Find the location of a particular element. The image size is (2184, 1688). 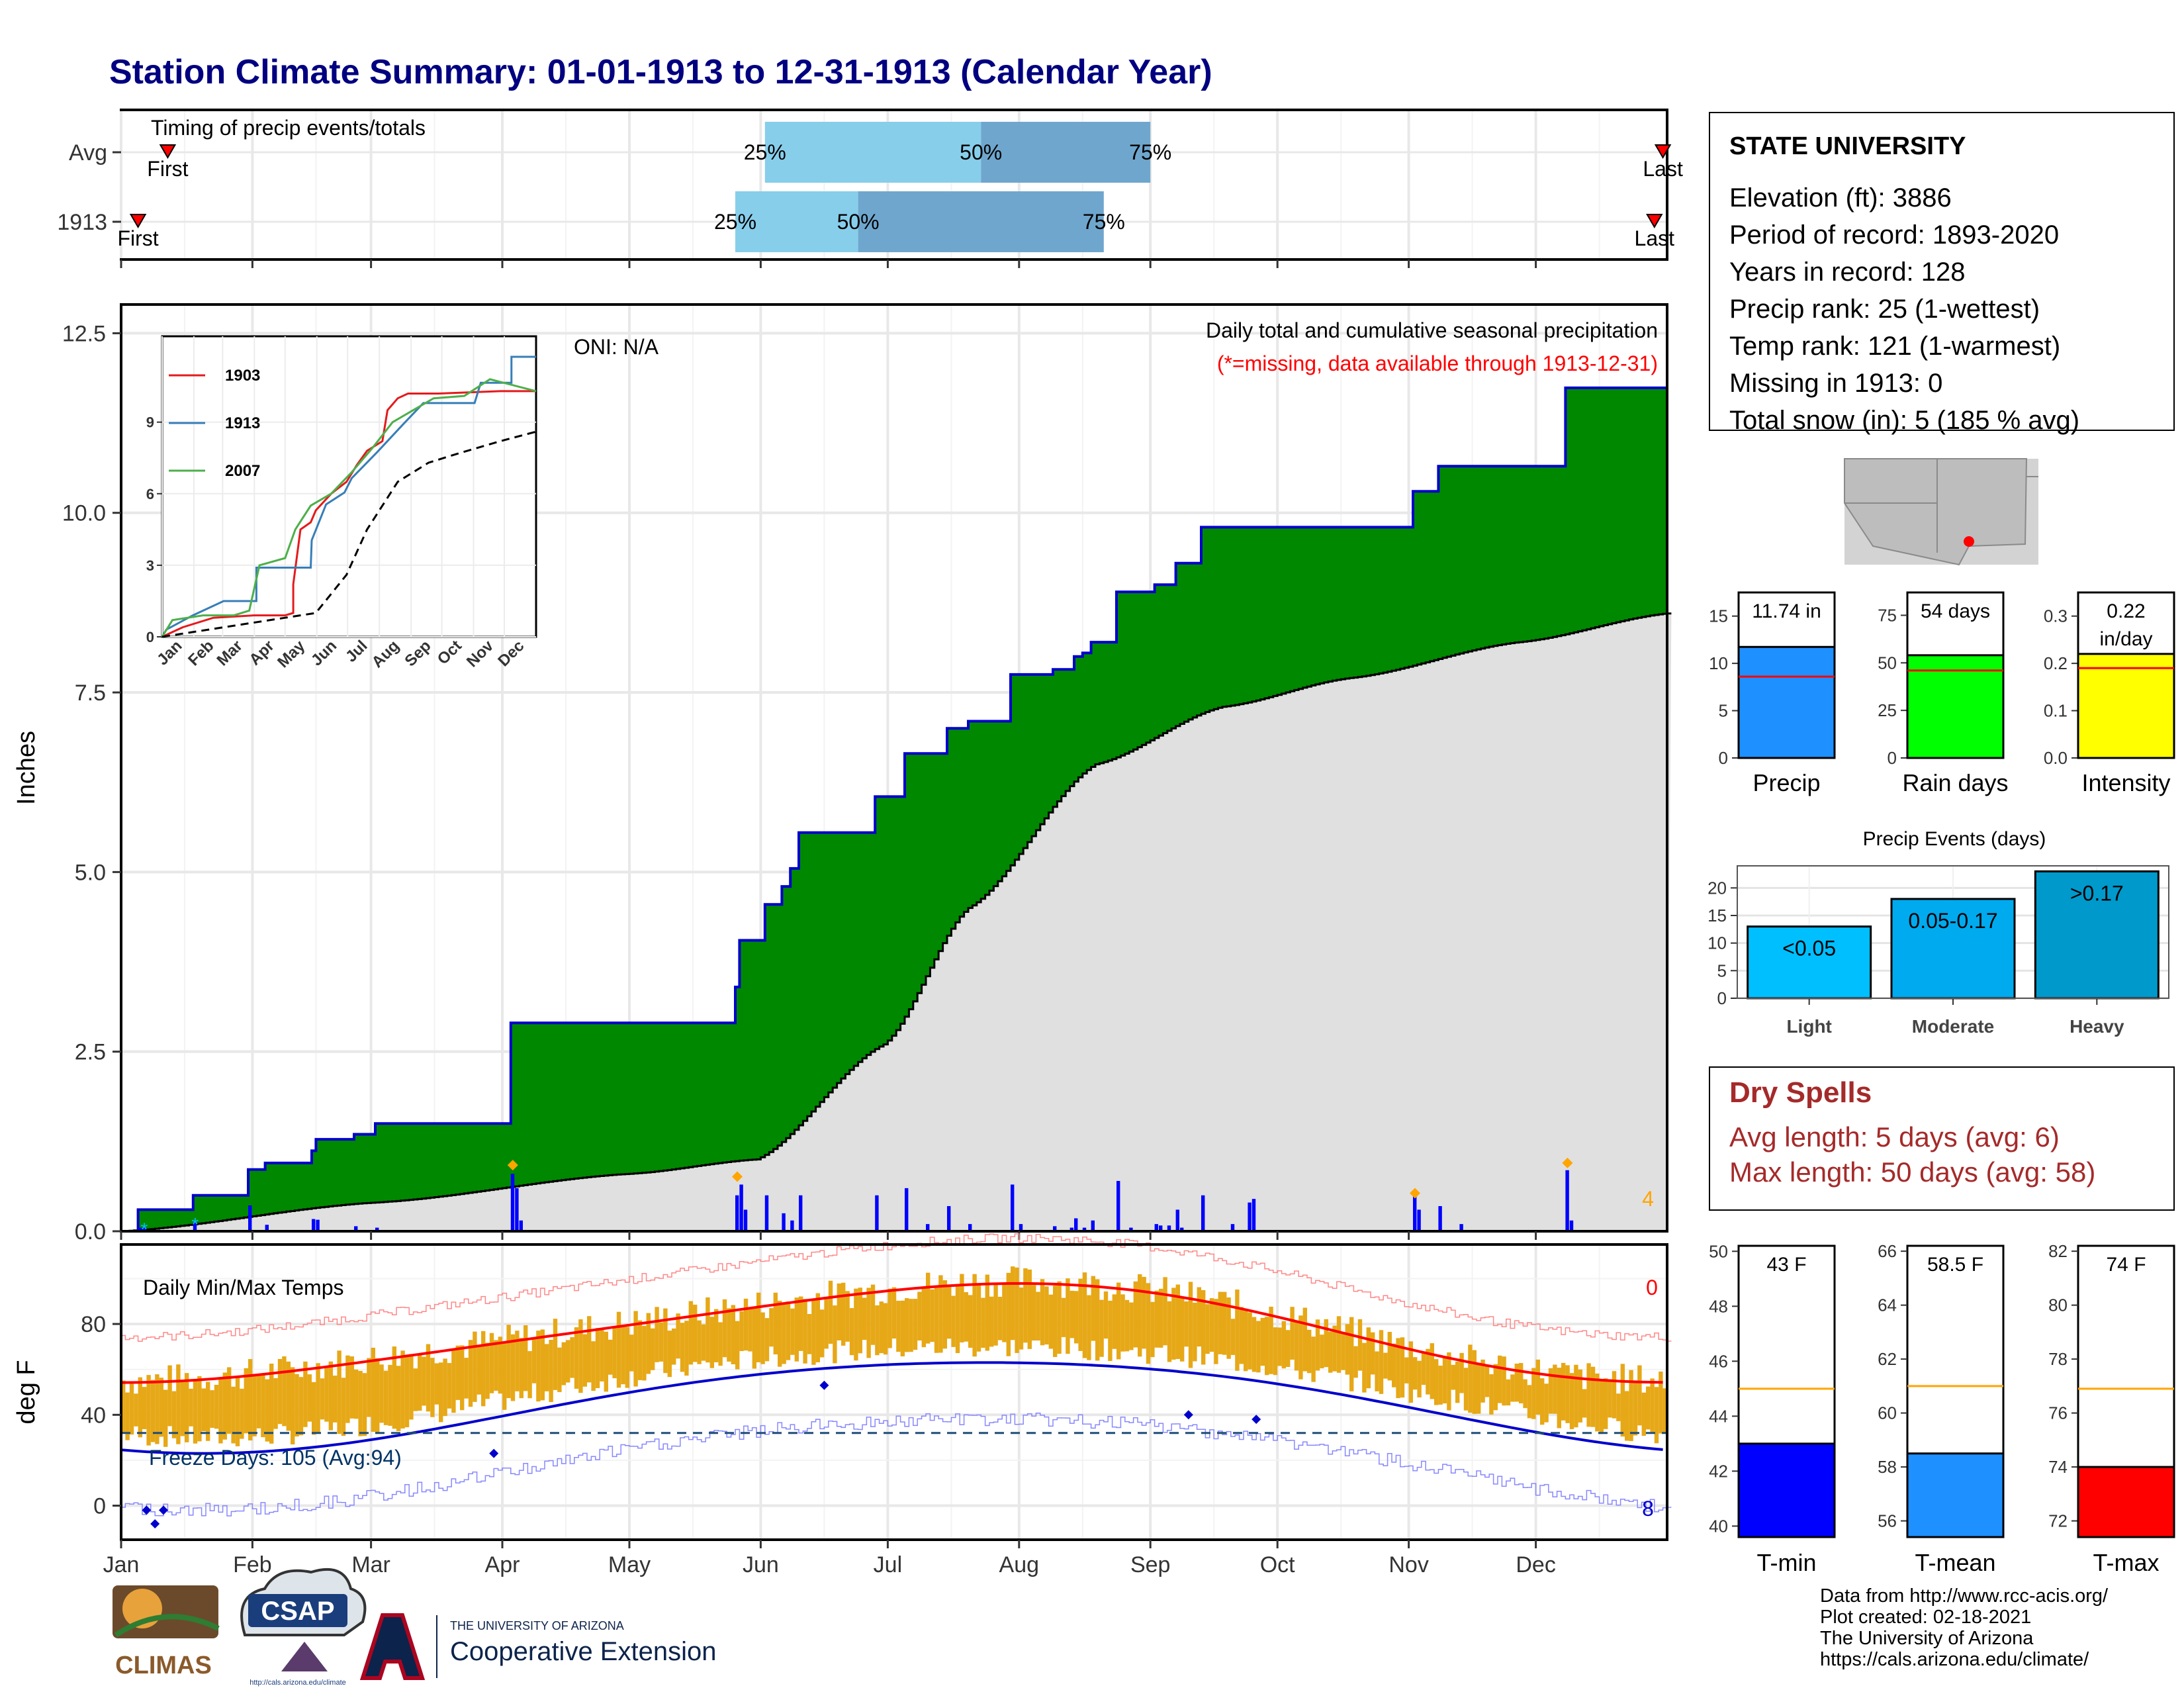

timing-p50-label: 50% is located at coordinates (859, 222).